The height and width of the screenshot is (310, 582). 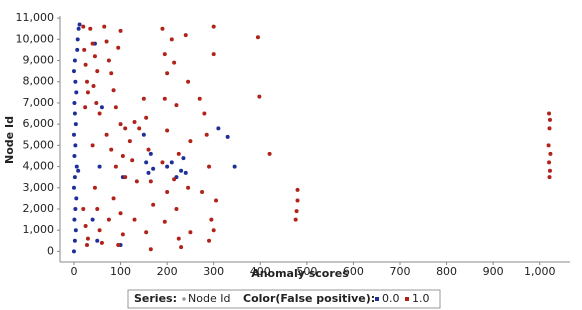 I want to click on y-tick-label: 3,000, so click(x=39, y=187).